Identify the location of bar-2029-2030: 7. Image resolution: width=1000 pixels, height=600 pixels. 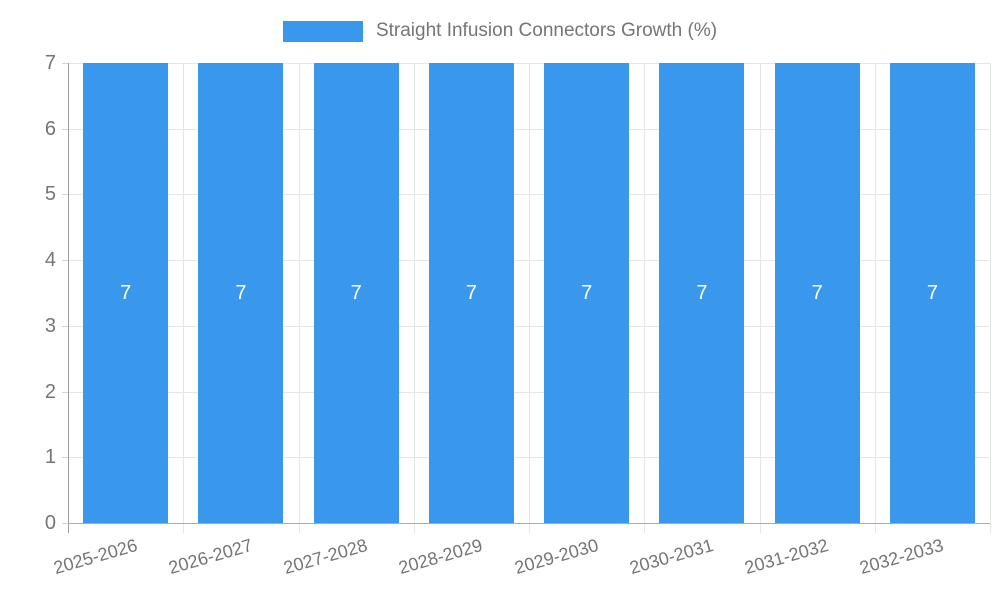
(587, 293).